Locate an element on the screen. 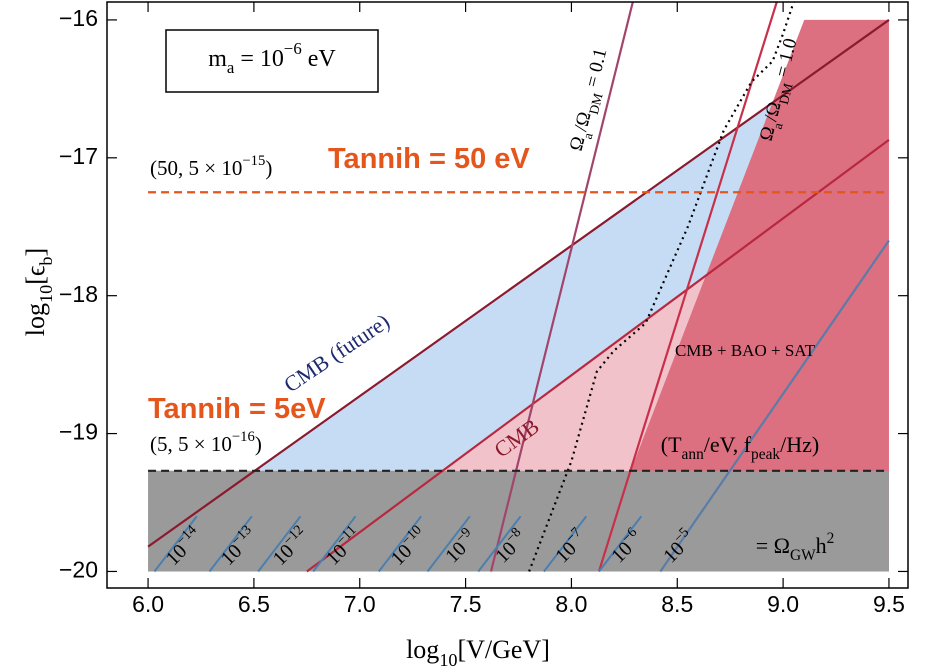 The image size is (928, 670). y-axis-label-part: 10 is located at coordinates (46, 294).